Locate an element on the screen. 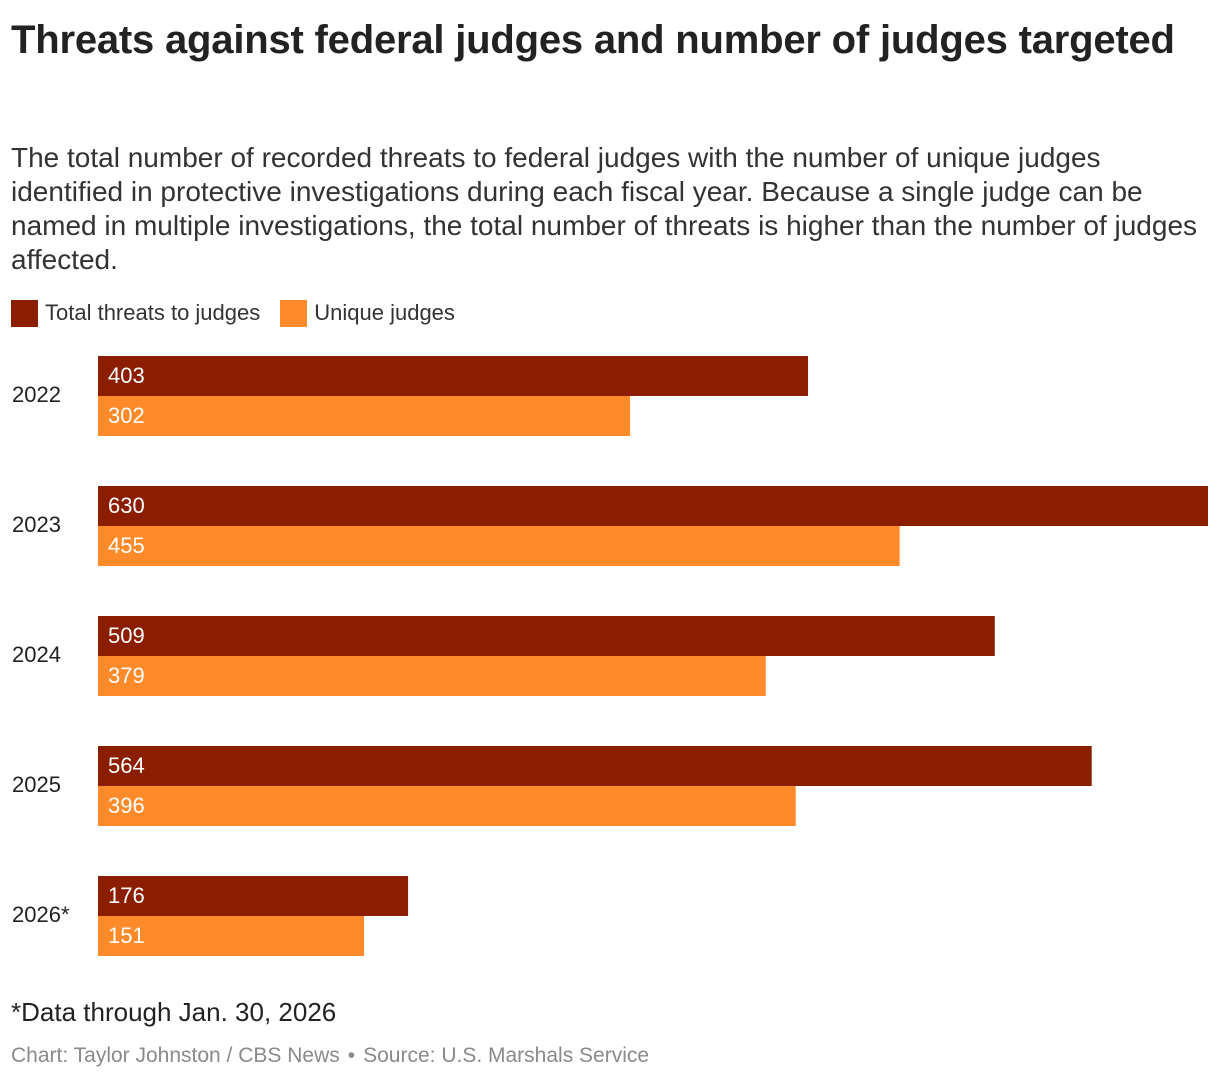 This screenshot has width=1220, height=1084. legend-label-unique-judges: Unique judges is located at coordinates (384, 312).